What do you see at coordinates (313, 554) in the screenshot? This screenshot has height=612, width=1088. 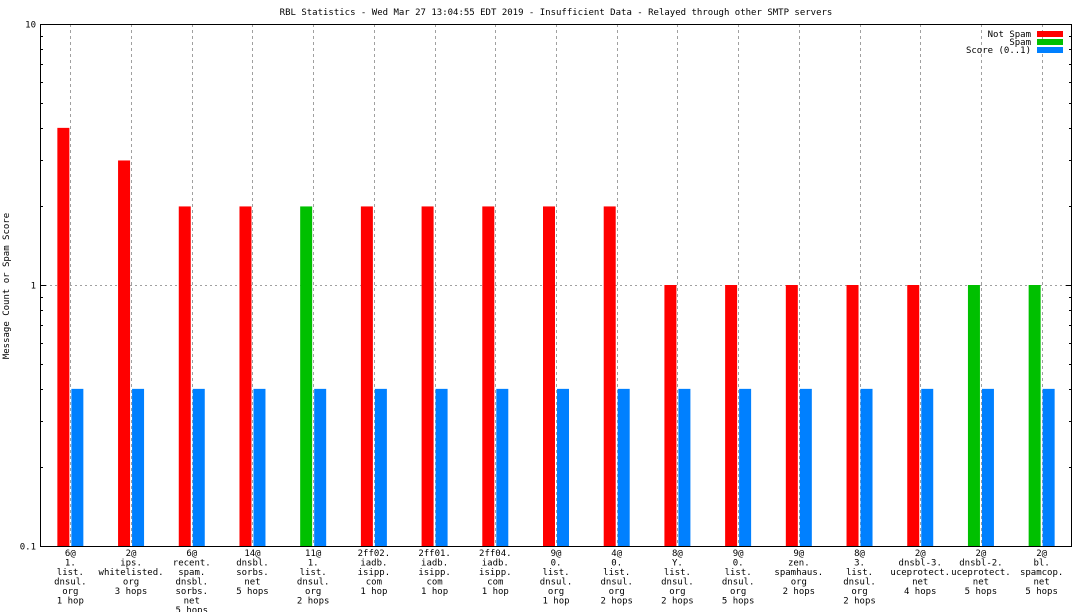 I see `x-tick-label-line: 11@` at bounding box center [313, 554].